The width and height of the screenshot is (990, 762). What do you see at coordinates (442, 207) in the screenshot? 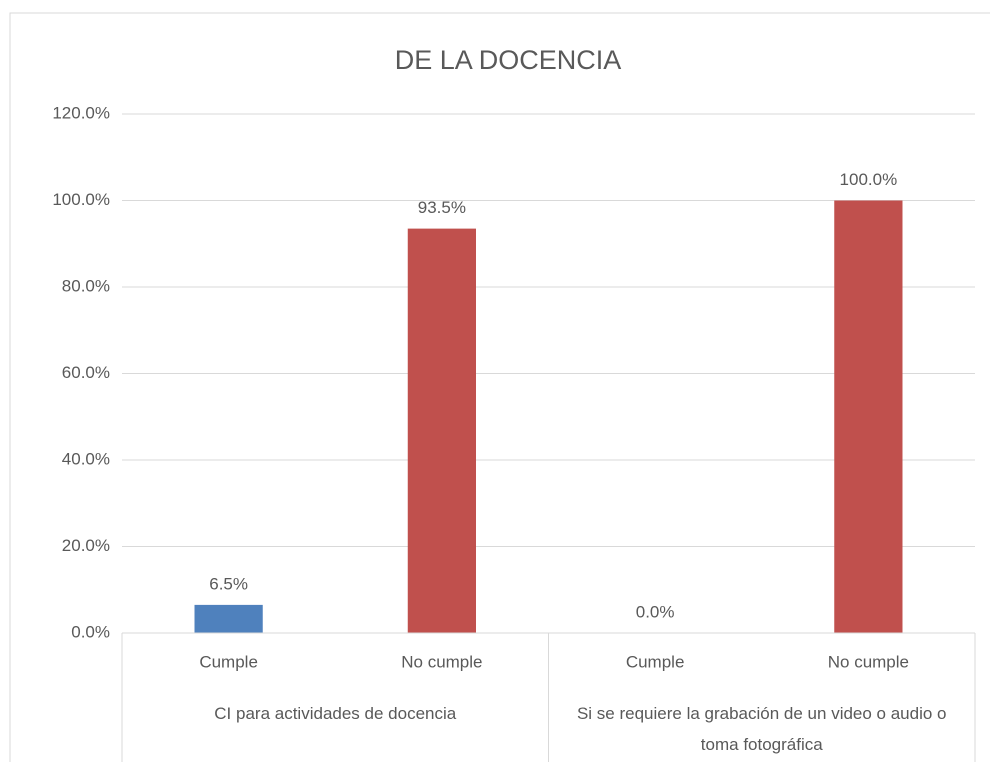
I see `data-label: 93.5%` at bounding box center [442, 207].